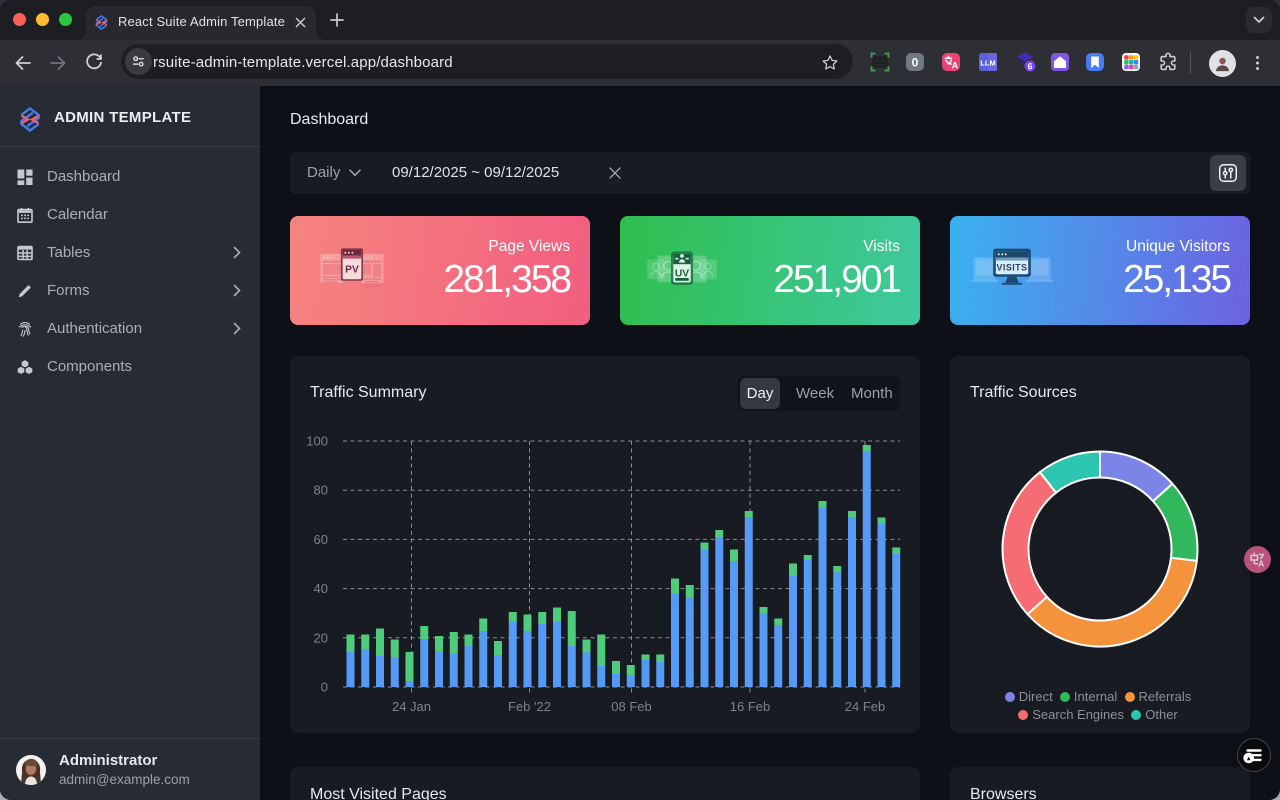 The height and width of the screenshot is (800, 1280). Describe the element at coordinates (682, 273) in the screenshot. I see `svg-text: UV` at that location.